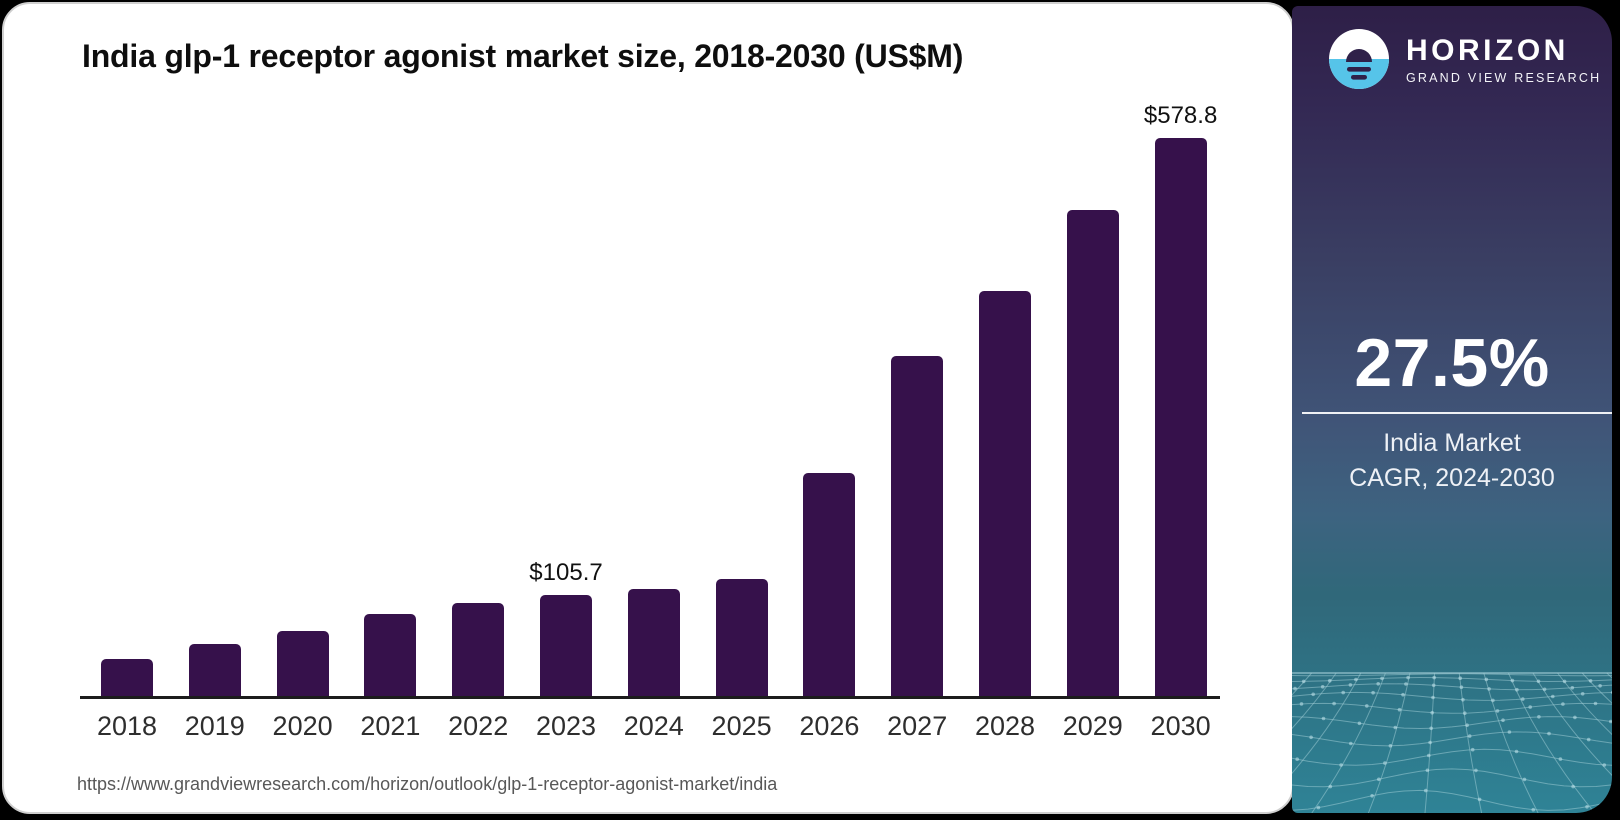 Image resolution: width=1620 pixels, height=820 pixels. What do you see at coordinates (127, 677) in the screenshot?
I see `bar-2018` at bounding box center [127, 677].